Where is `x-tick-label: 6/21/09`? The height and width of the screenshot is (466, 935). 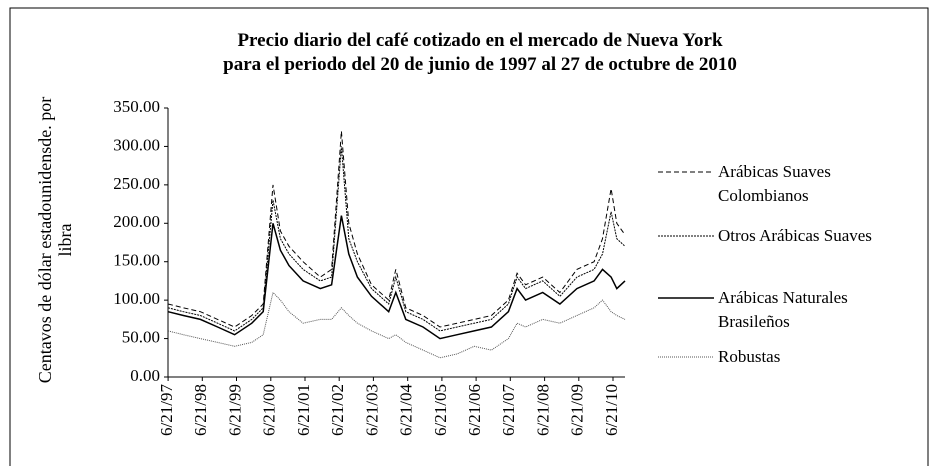
x-tick-label: 6/21/09 is located at coordinates (577, 410).